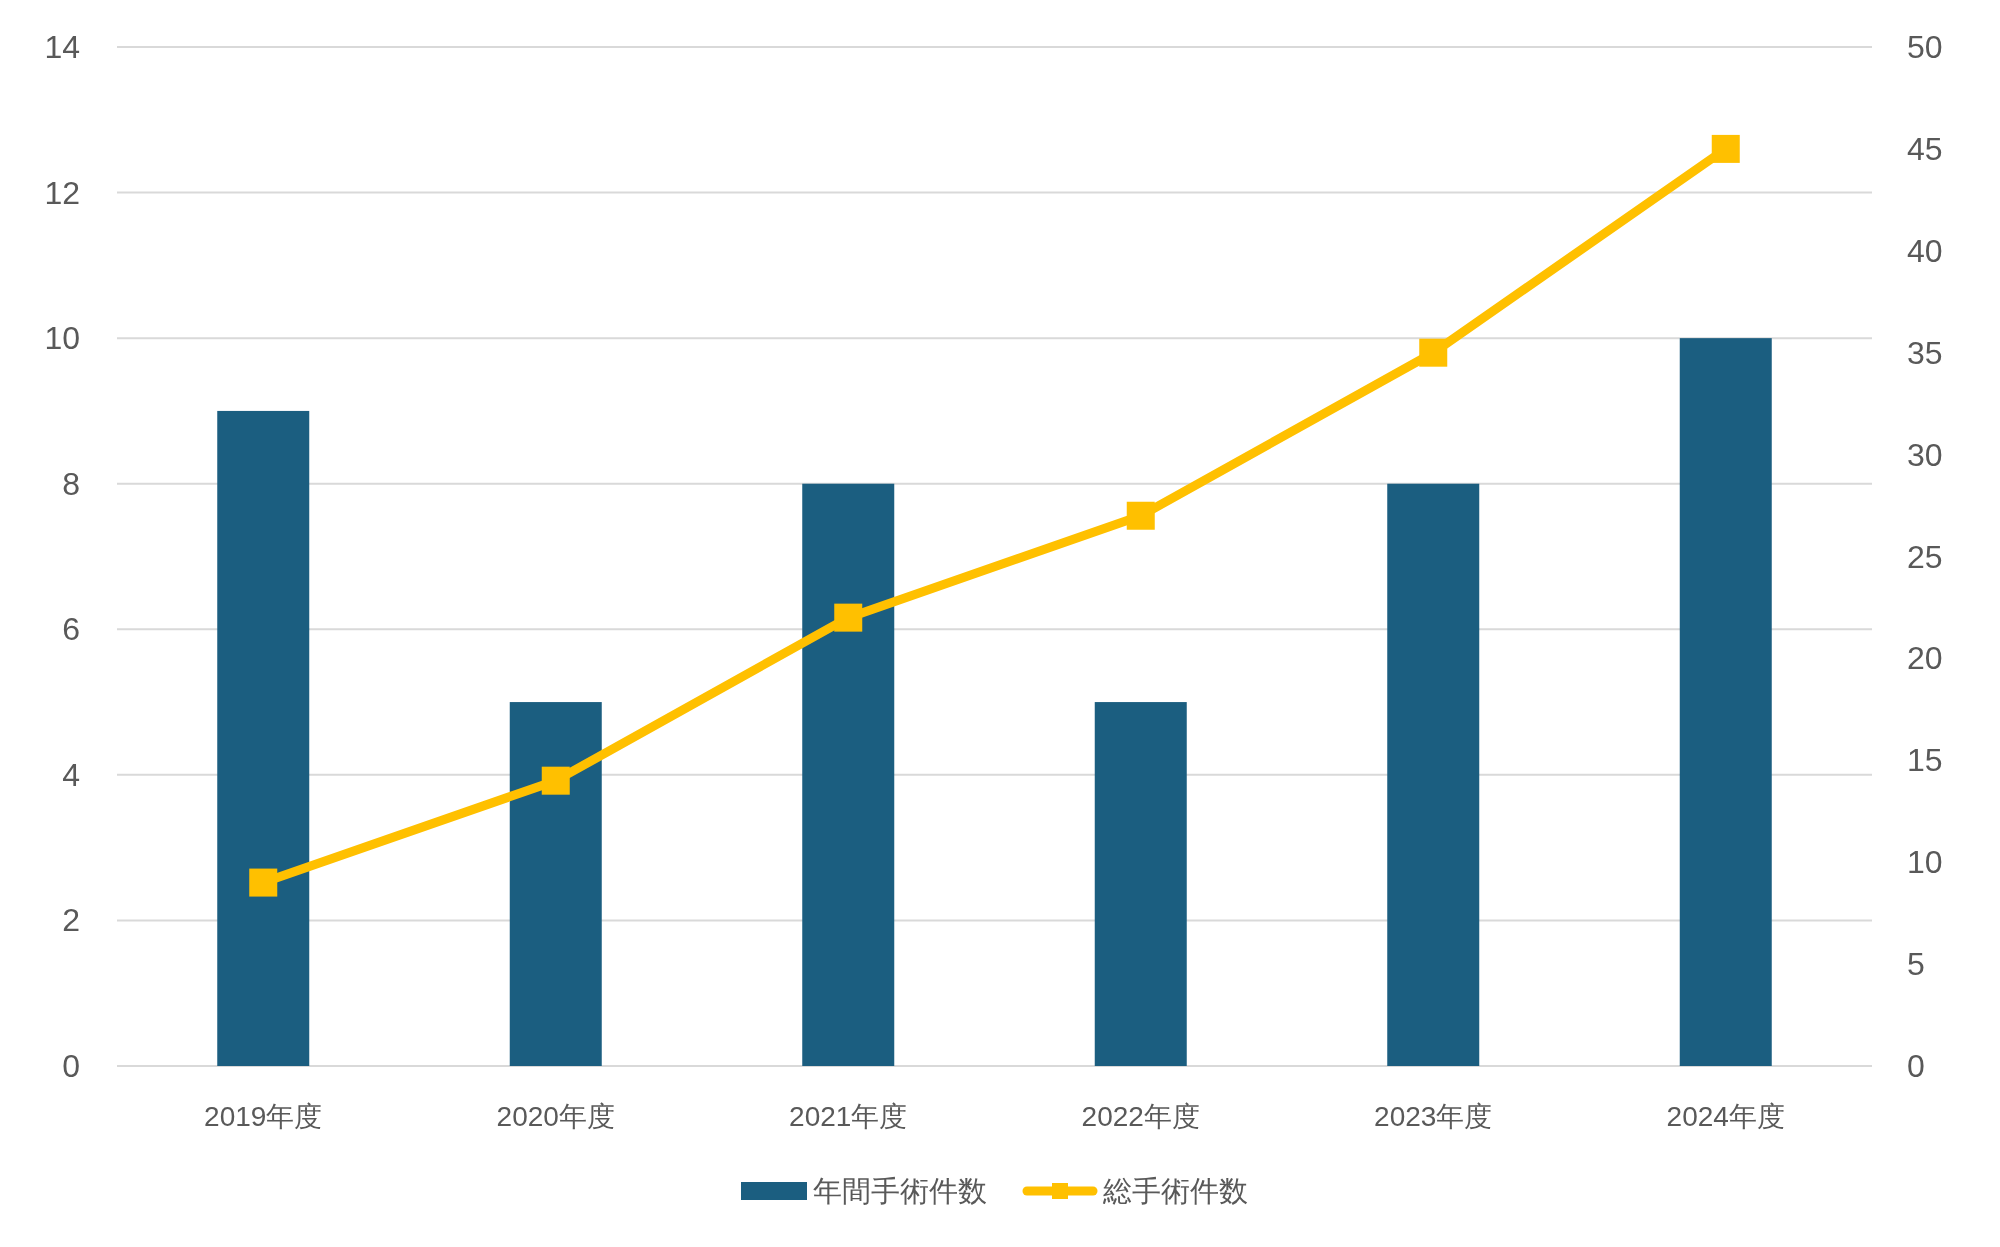 This screenshot has width=2000, height=1247. What do you see at coordinates (1433, 1116) in the screenshot?
I see `x-tick-label: 2023年度` at bounding box center [1433, 1116].